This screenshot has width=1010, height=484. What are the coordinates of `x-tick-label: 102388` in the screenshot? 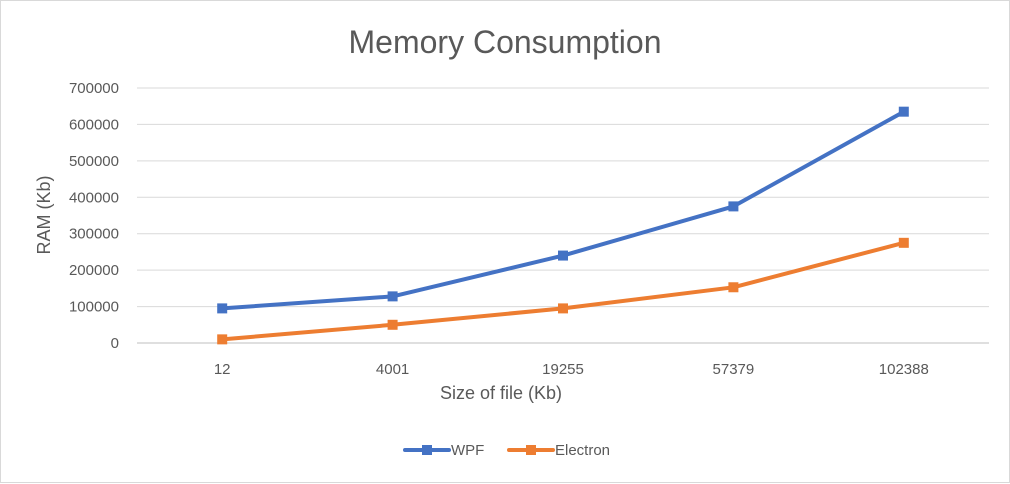 It's located at (904, 369).